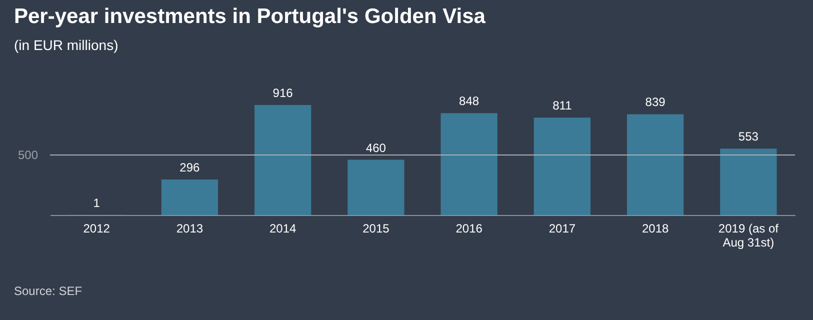 This screenshot has height=320, width=813. Describe the element at coordinates (250, 16) in the screenshot. I see `chart-title: Per-year investments in Portugal's Golden Visa` at that location.